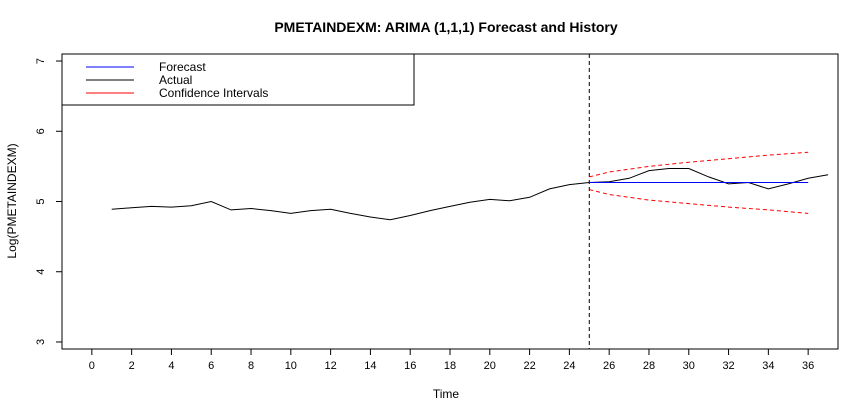  What do you see at coordinates (171, 366) in the screenshot?
I see `x-tick-label: 4` at bounding box center [171, 366].